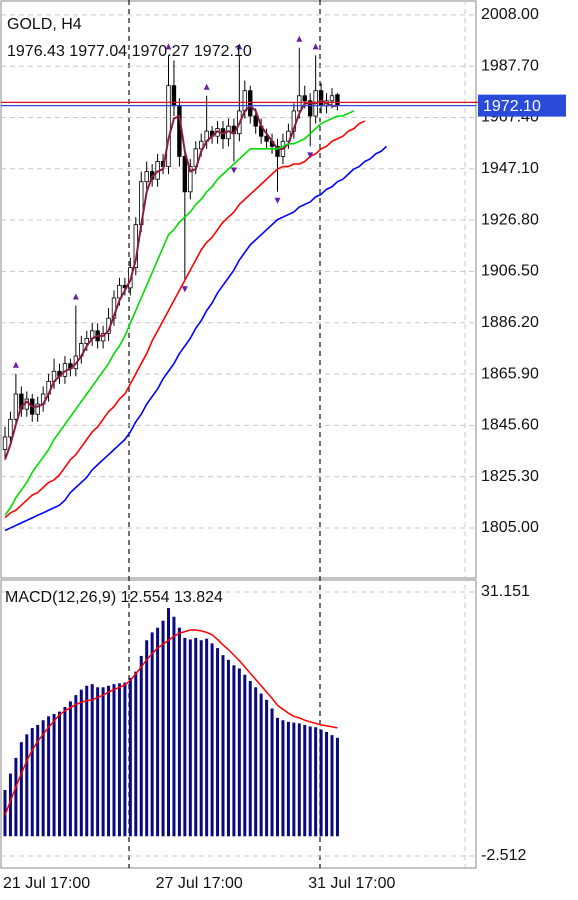 This screenshot has height=900, width=578. Describe the element at coordinates (36, 51) in the screenshot. I see `open-value: 1976.43` at that location.